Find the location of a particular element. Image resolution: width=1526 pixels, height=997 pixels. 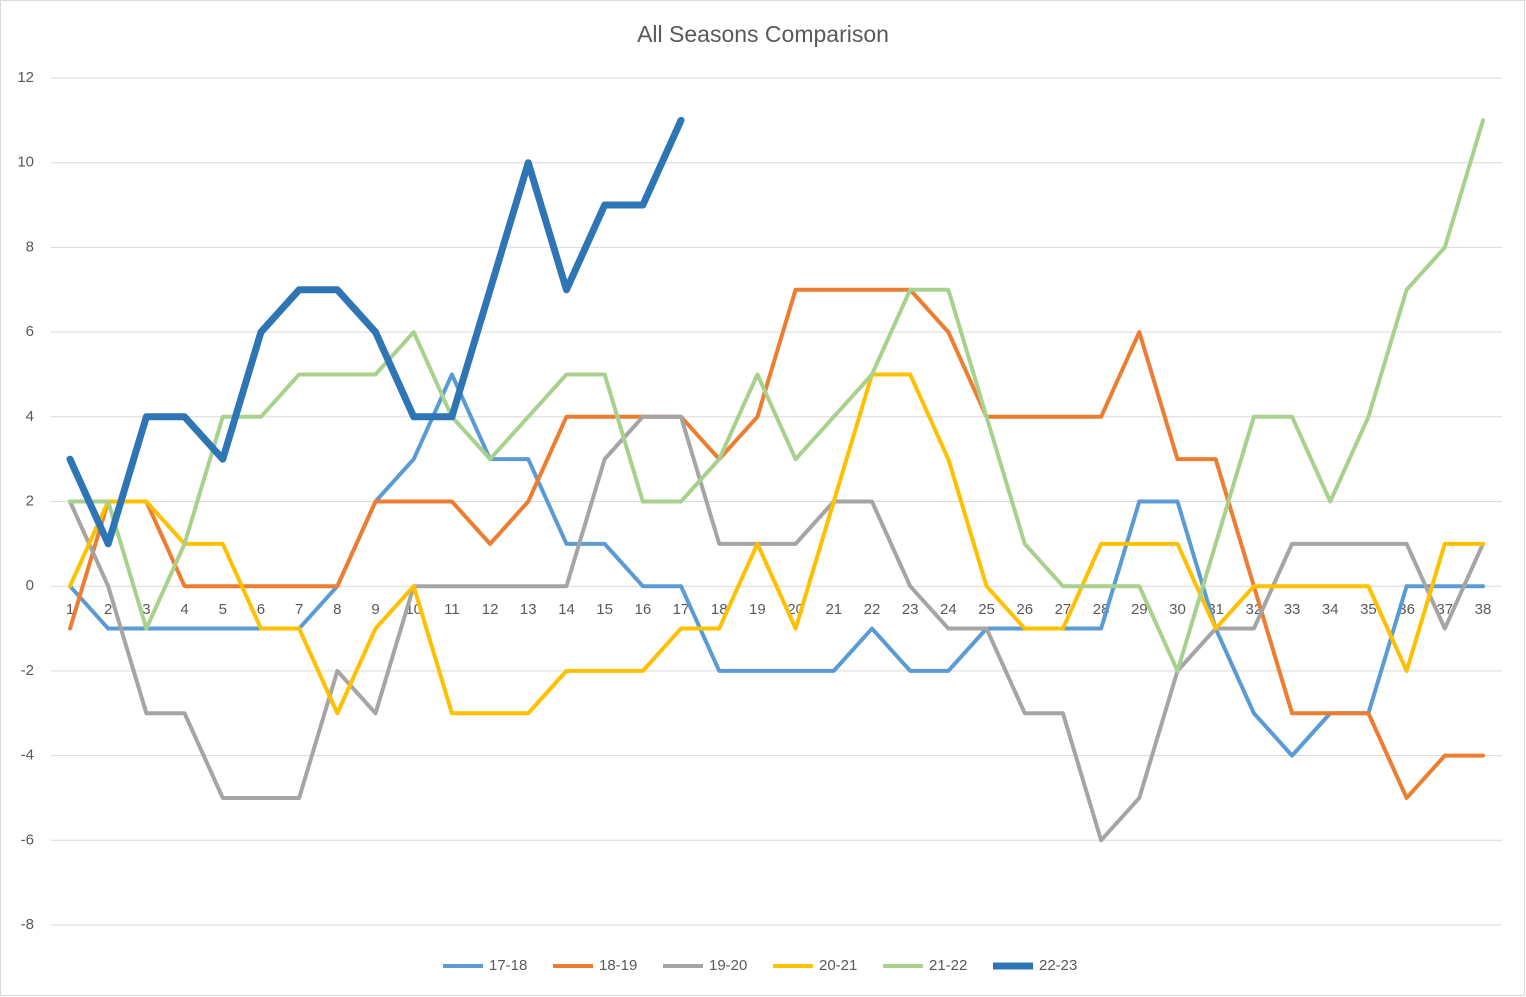

legend-label: 20-21 is located at coordinates (838, 965).